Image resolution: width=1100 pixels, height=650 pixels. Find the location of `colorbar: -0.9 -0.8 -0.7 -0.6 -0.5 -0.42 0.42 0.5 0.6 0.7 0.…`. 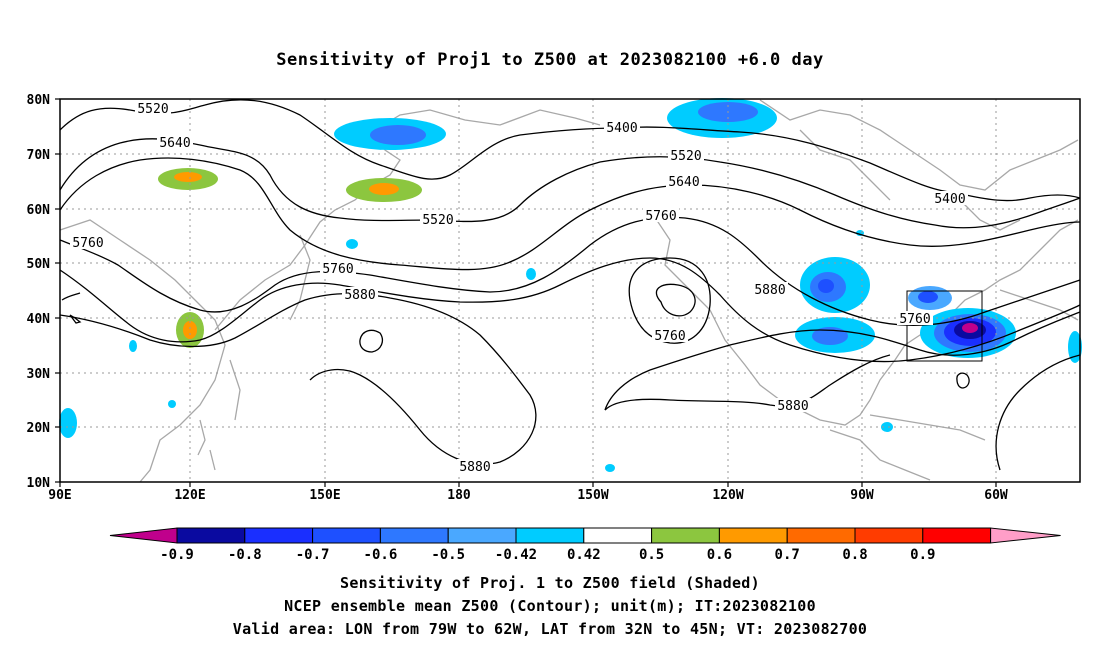

colorbar: -0.9 -0.8 -0.7 -0.6 -0.5 -0.42 0.42 0.5 0.6 0.7 0.… is located at coordinates (585, 545).